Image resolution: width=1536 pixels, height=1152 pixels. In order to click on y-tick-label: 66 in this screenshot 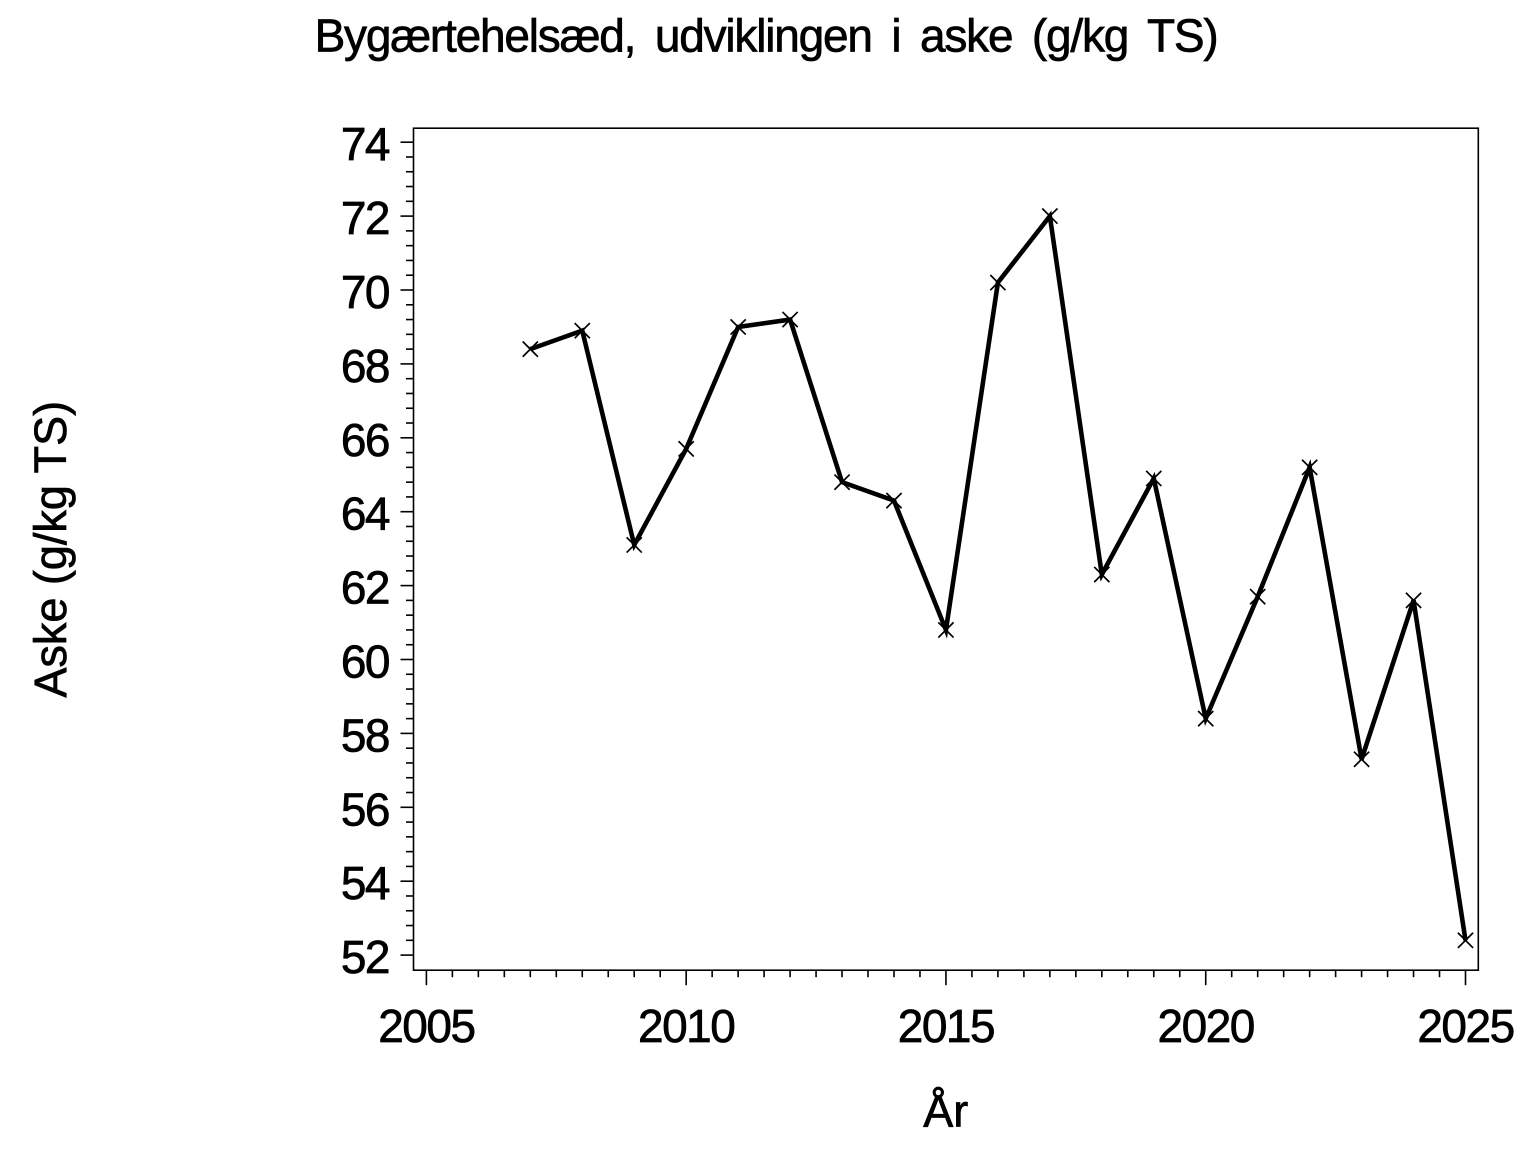, I will do `click(365, 440)`.